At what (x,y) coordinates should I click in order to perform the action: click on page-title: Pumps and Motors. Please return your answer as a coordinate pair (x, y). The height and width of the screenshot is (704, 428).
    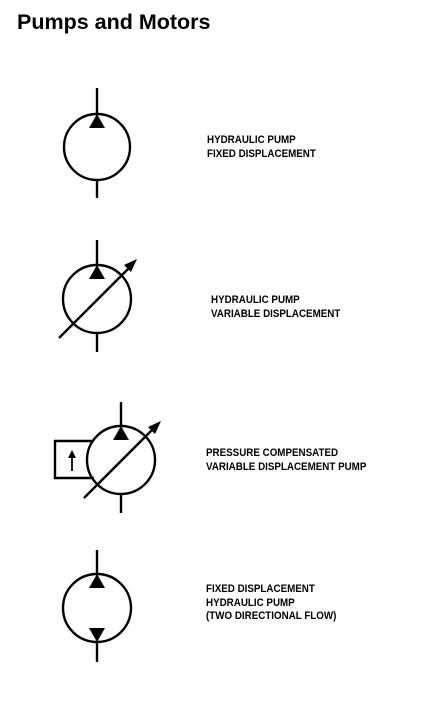
    Looking at the image, I should click on (114, 22).